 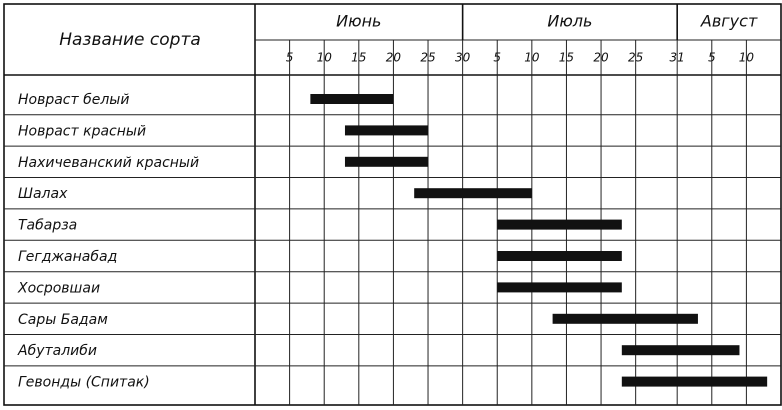 I want to click on row-label: Гевонды (Спитак), so click(x=84, y=383).